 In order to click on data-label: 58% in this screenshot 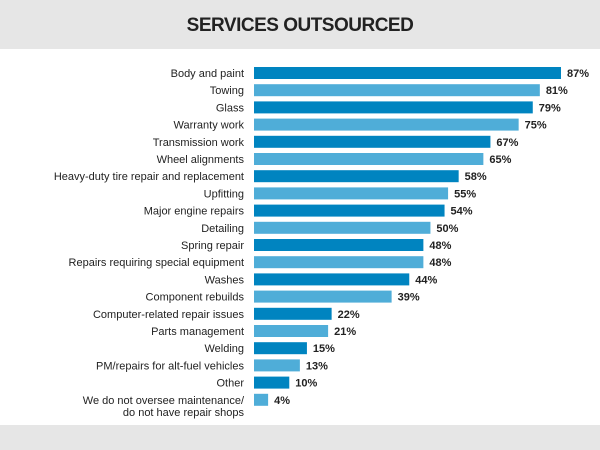, I will do `click(476, 177)`.